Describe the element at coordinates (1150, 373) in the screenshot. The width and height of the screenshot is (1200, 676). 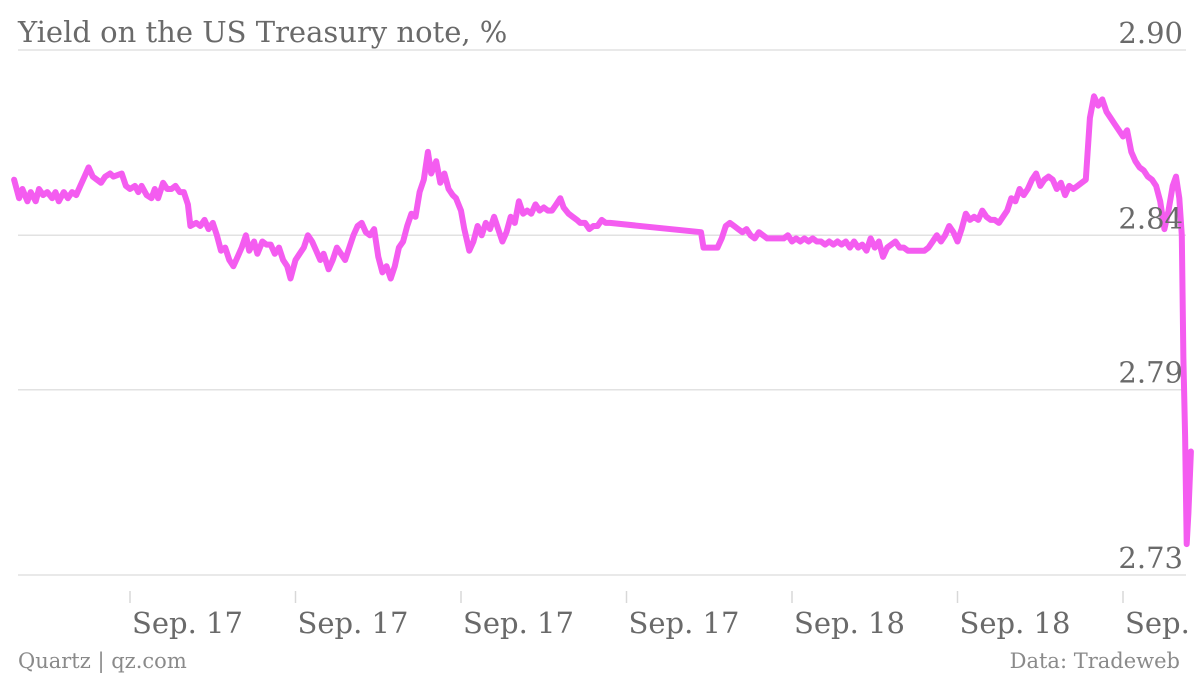
I see `y-tick-label: 2.79` at that location.